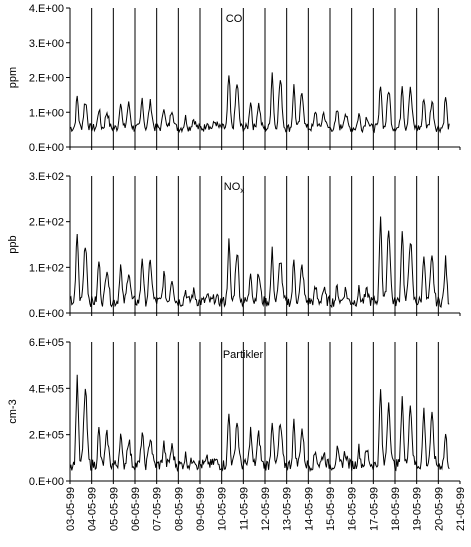 The image size is (471, 547). What do you see at coordinates (114, 509) in the screenshot?
I see `x-tick-label: 05-05-99` at bounding box center [114, 509].